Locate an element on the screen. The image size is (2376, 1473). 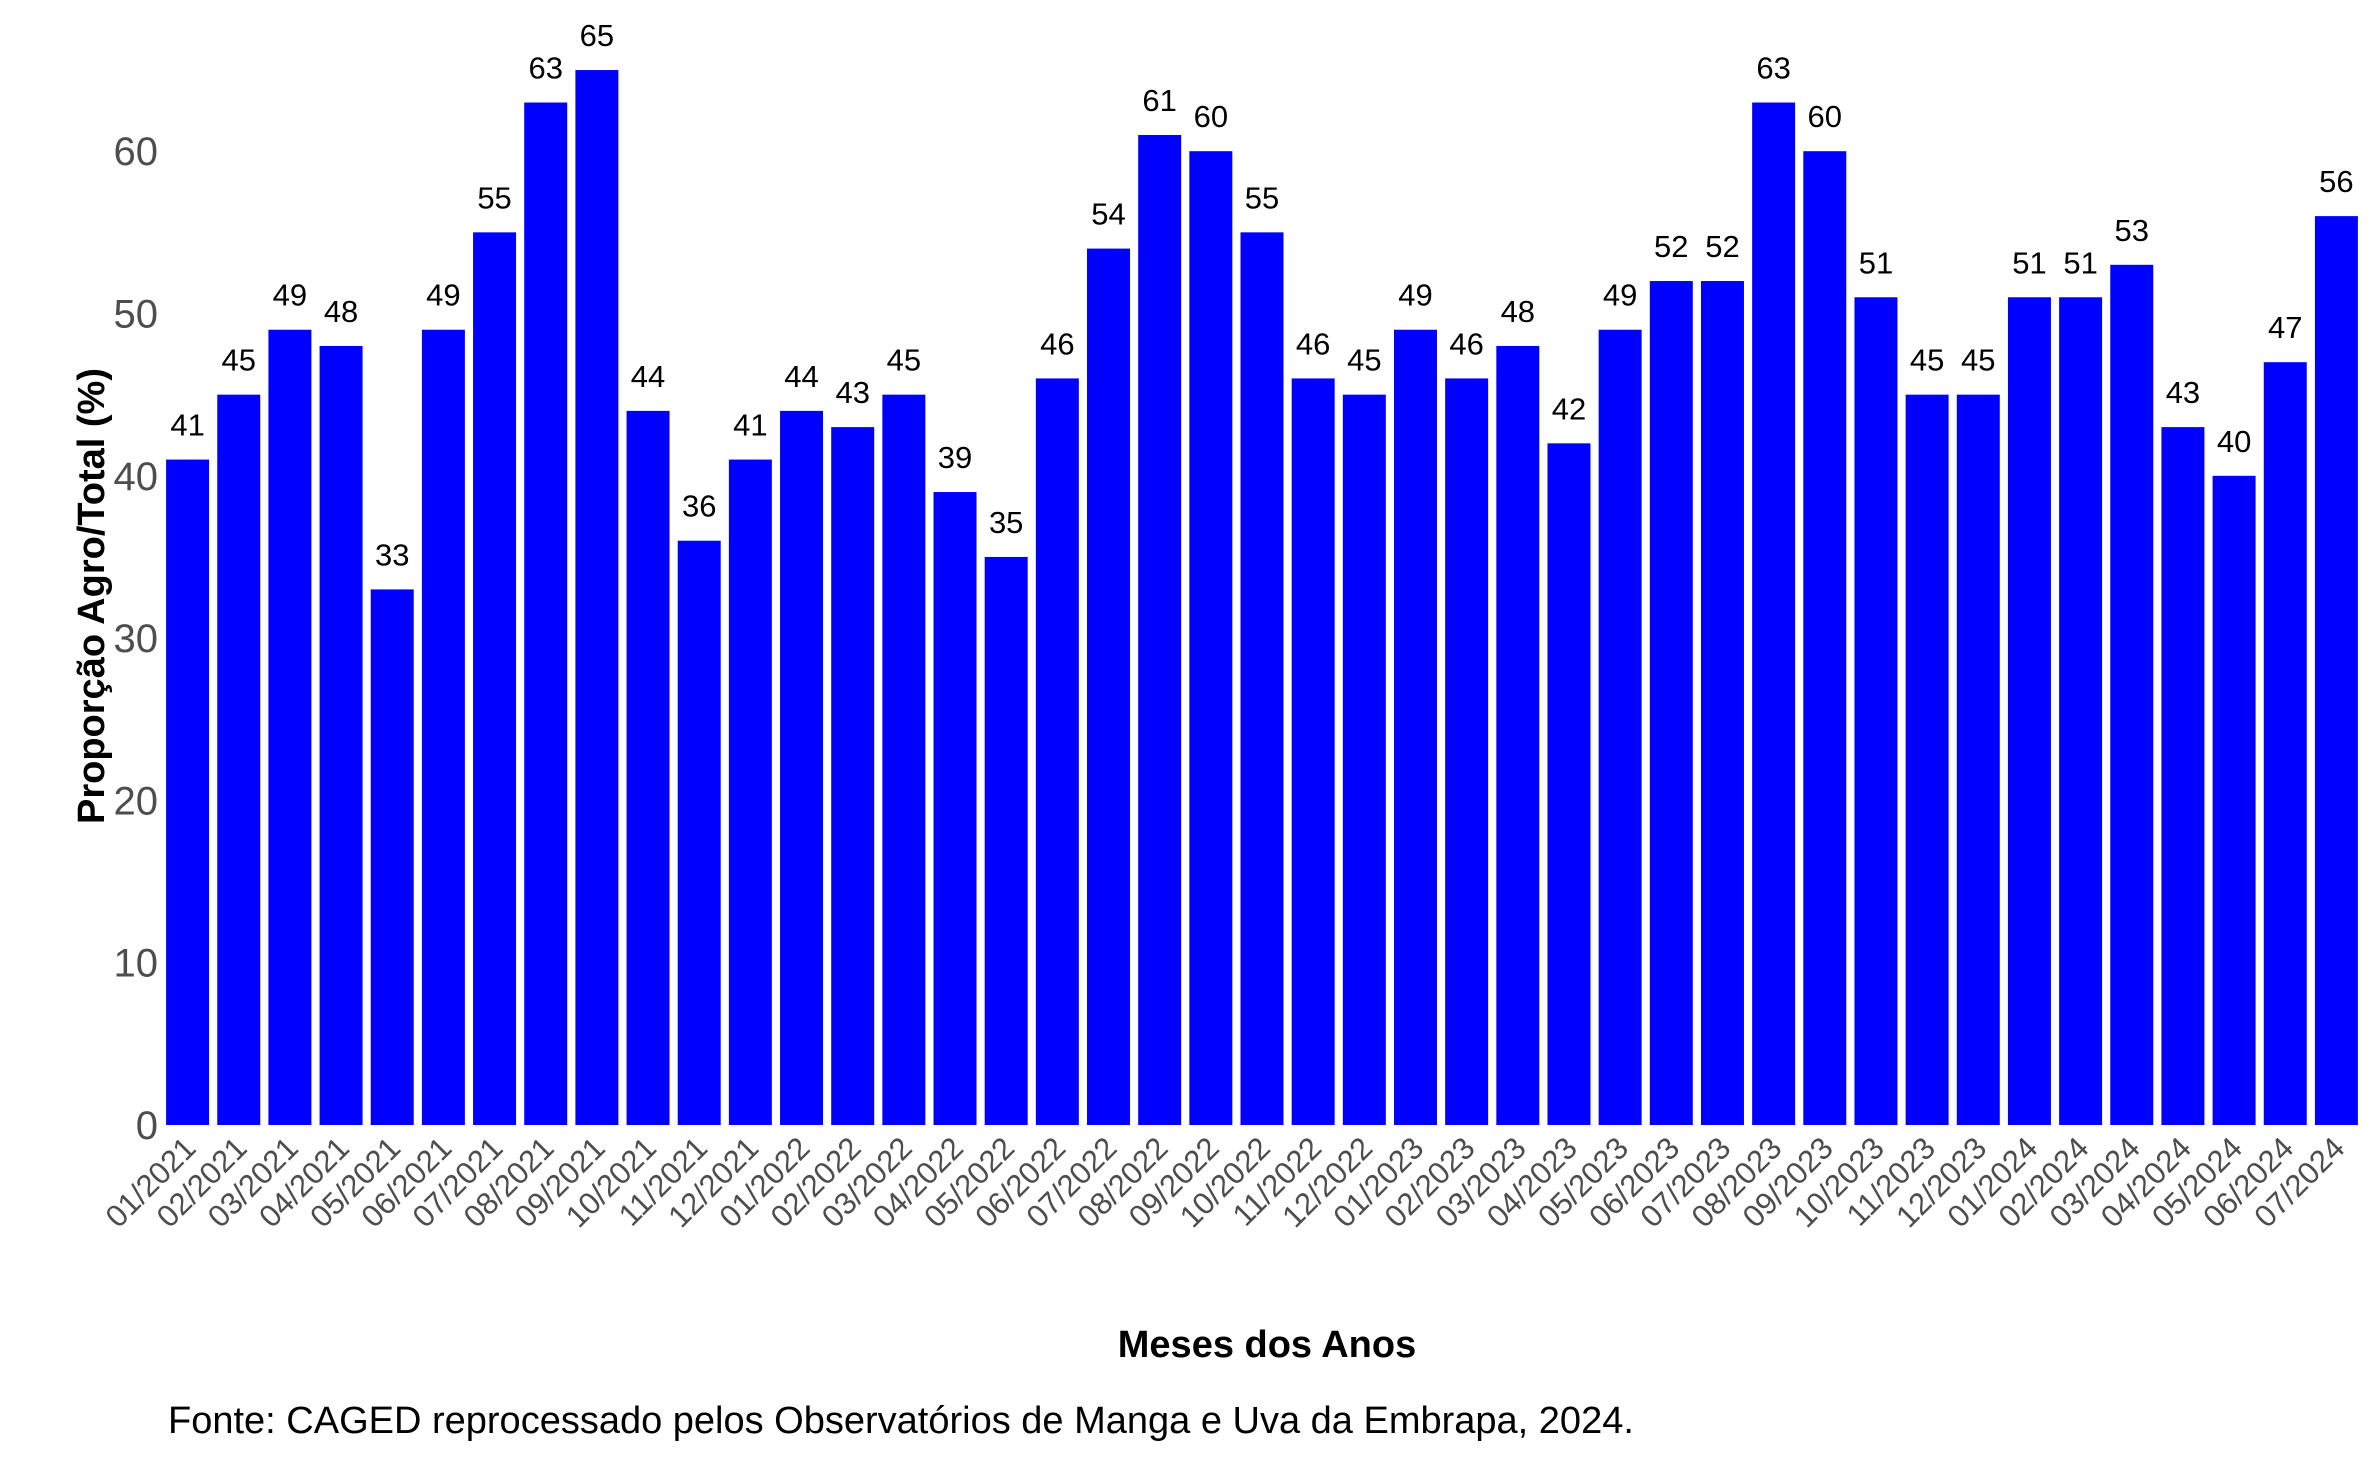
y-tick-label: 10 is located at coordinates (136, 964).